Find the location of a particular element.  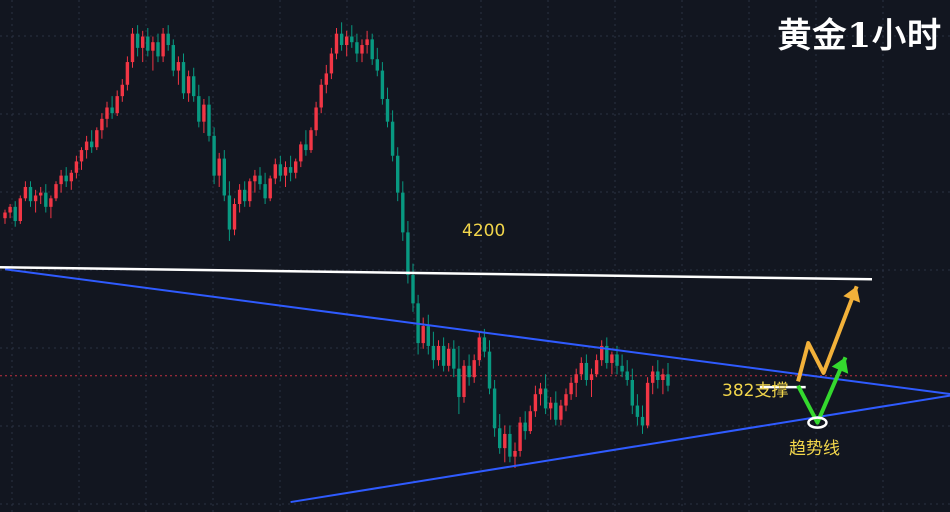

trendline-label: 趋势线 is located at coordinates (814, 449).